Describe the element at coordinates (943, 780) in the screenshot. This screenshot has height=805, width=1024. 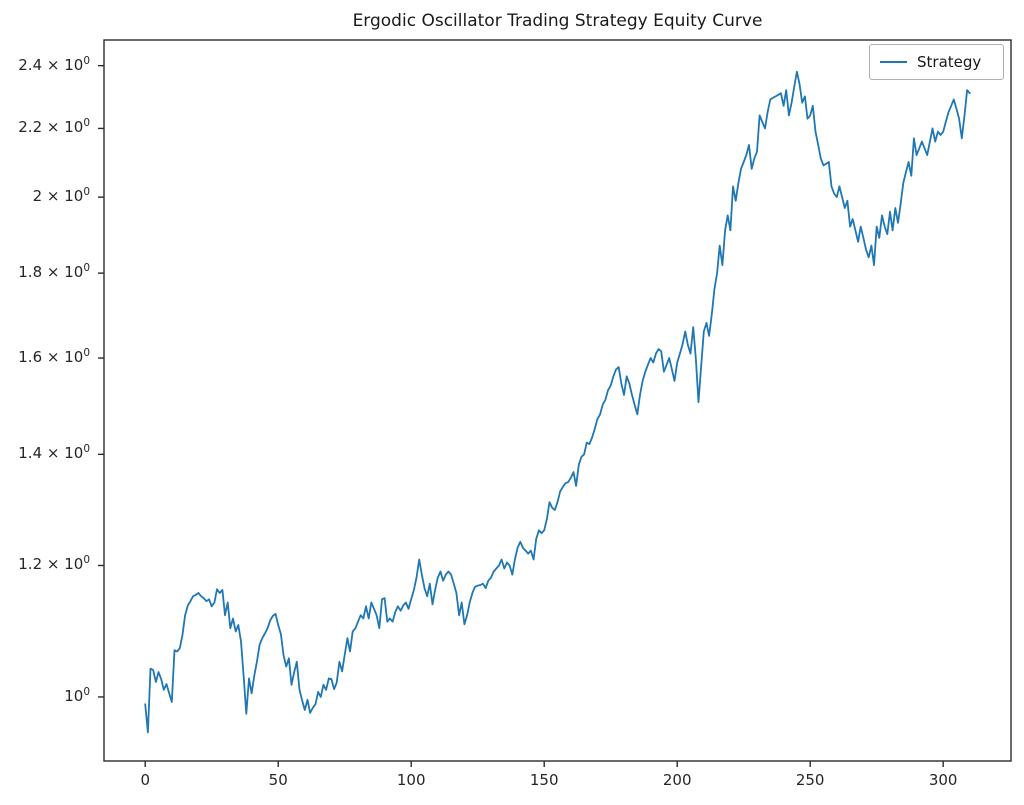
I see `x-tick-label: 300` at that location.